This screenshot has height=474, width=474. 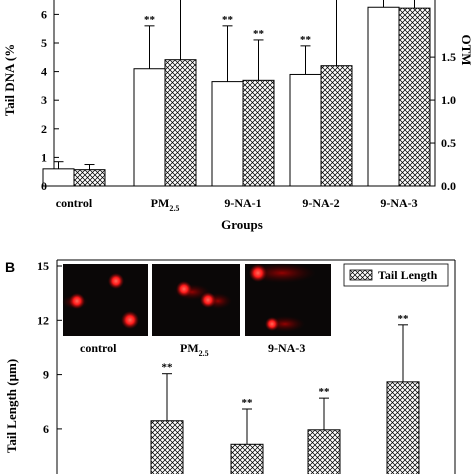 I want to click on panel-b-y-axis-title: Tail Length (μm), so click(x=11, y=406).